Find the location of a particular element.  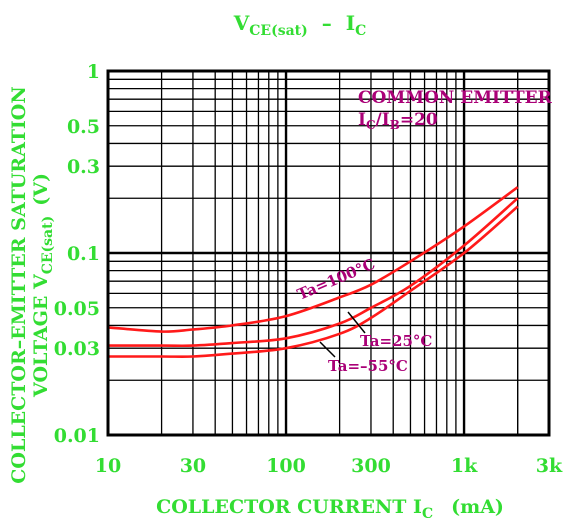

y-tick-label: 0.1 is located at coordinates (83, 254).